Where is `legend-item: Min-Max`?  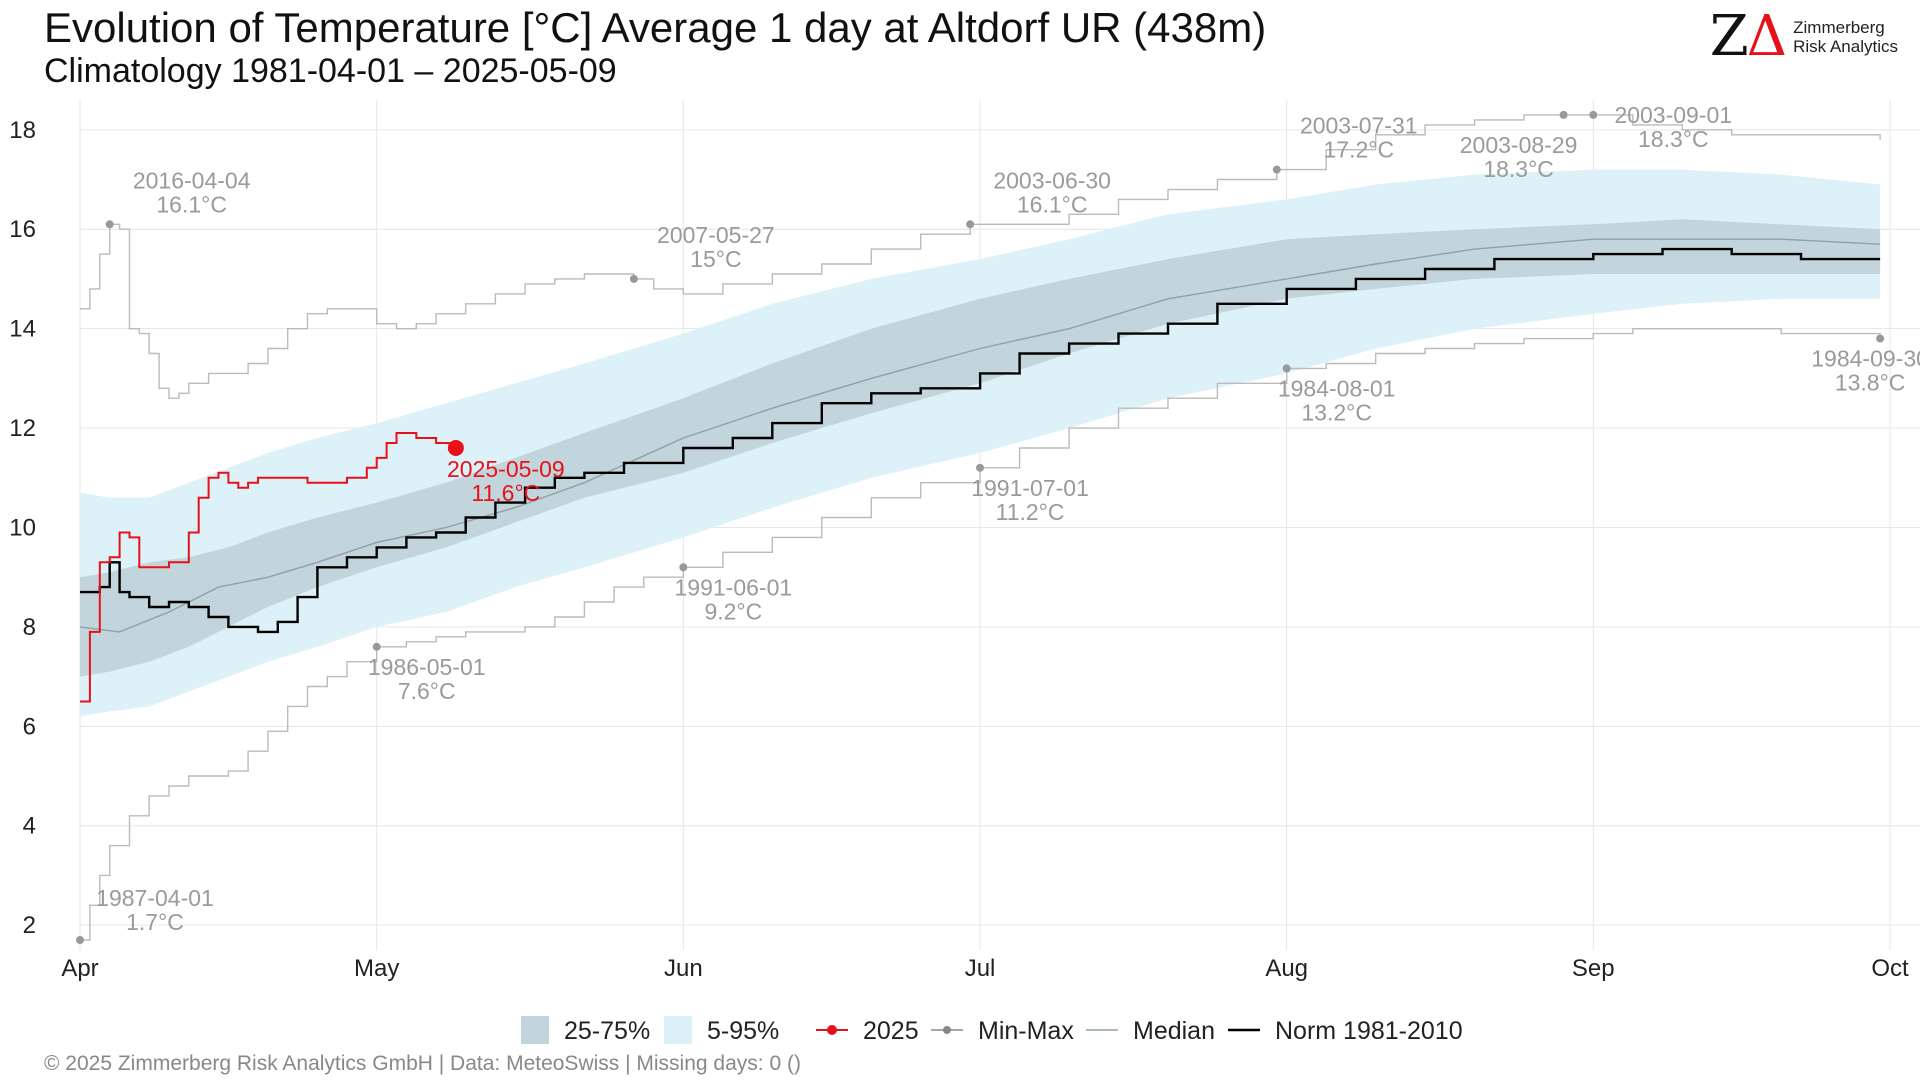 legend-item: Min-Max is located at coordinates (1002, 1031).